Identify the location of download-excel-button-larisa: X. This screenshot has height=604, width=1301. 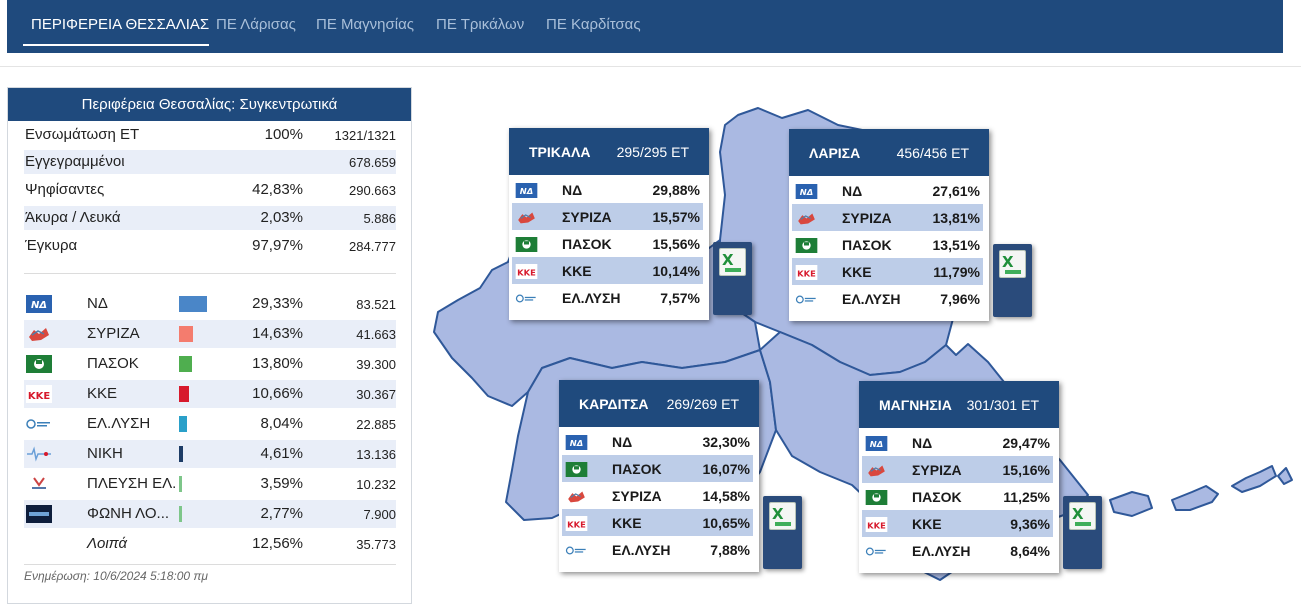
(1012, 280).